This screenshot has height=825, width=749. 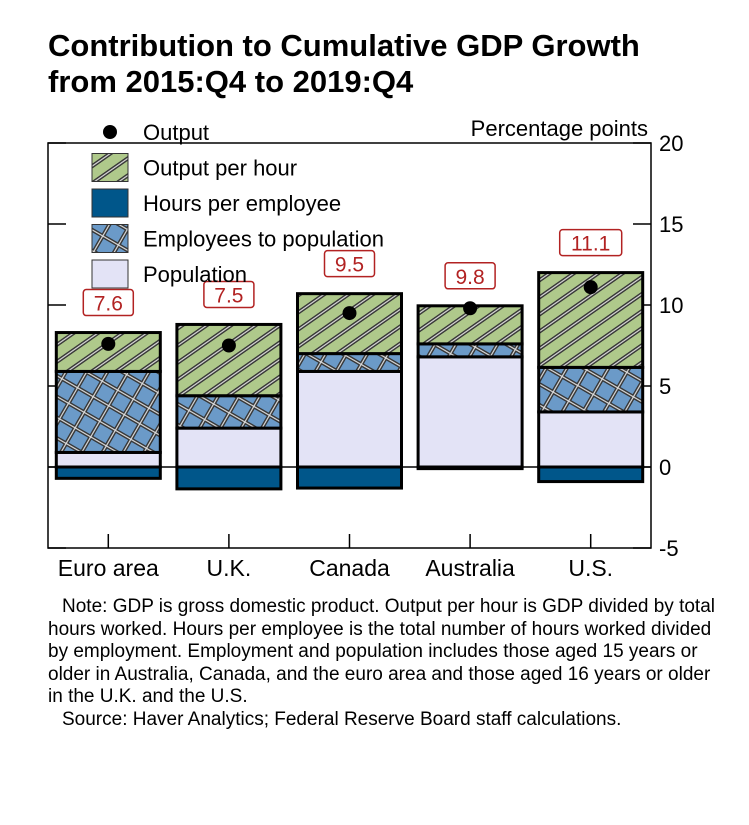 What do you see at coordinates (195, 274) in the screenshot?
I see `legend-label: Population` at bounding box center [195, 274].